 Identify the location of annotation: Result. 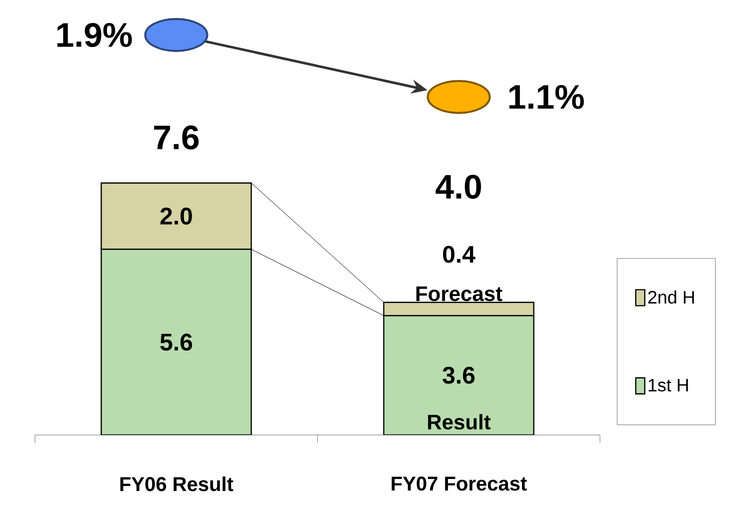
(459, 422).